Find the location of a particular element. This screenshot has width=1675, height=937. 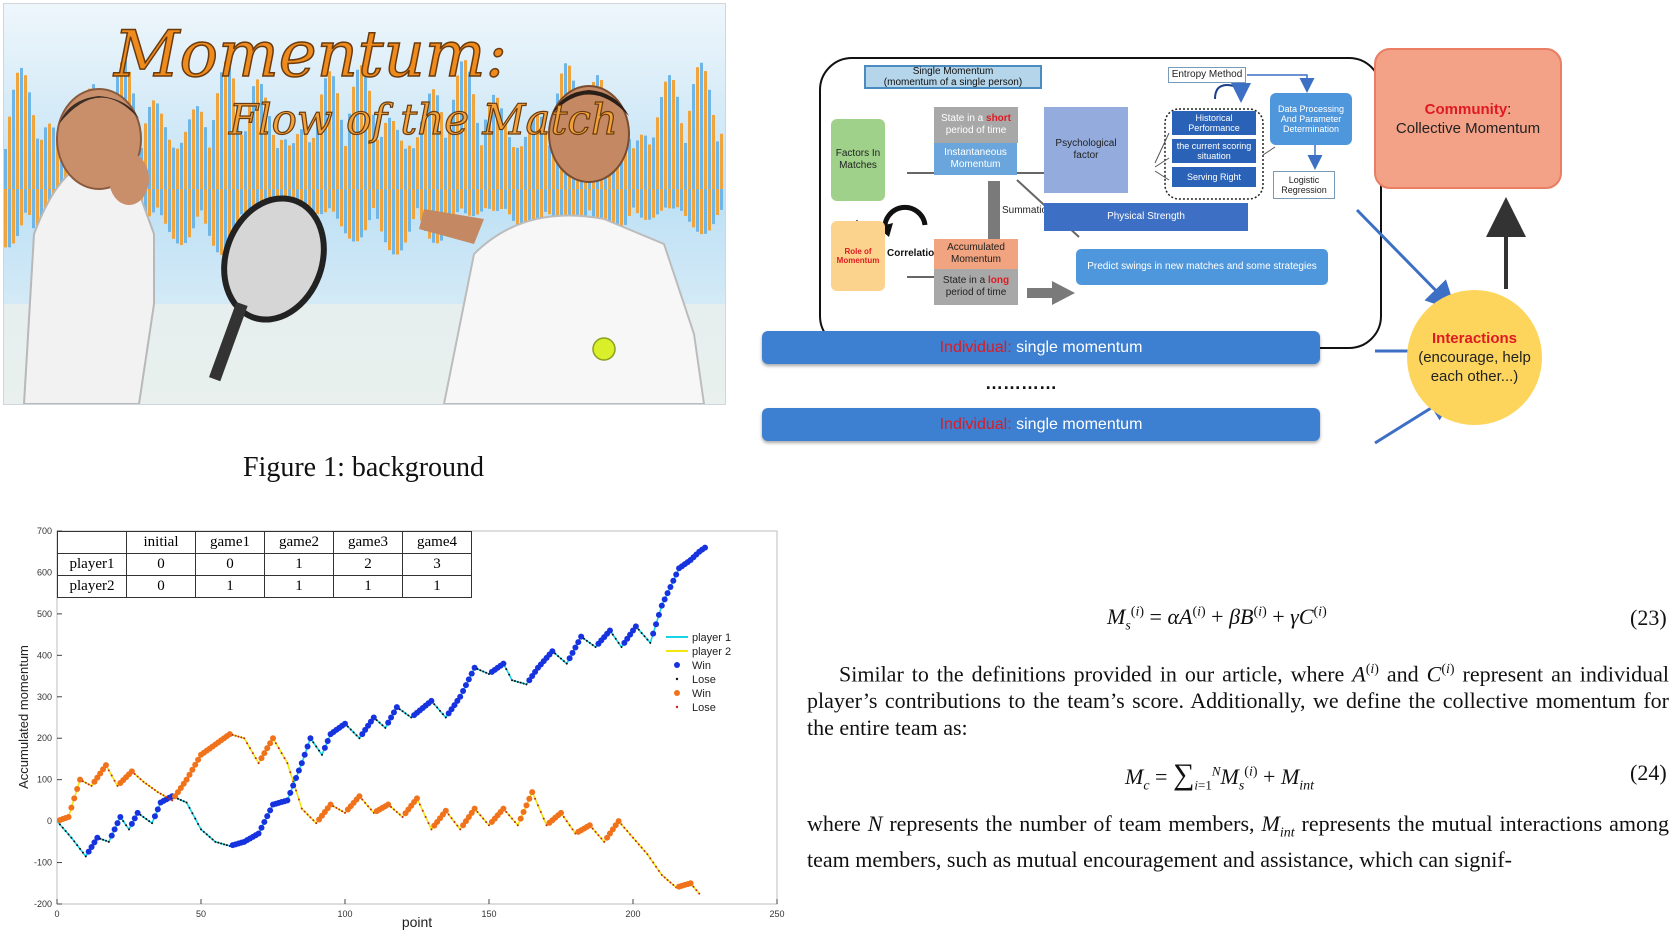

community-colon: : is located at coordinates (1509, 109).